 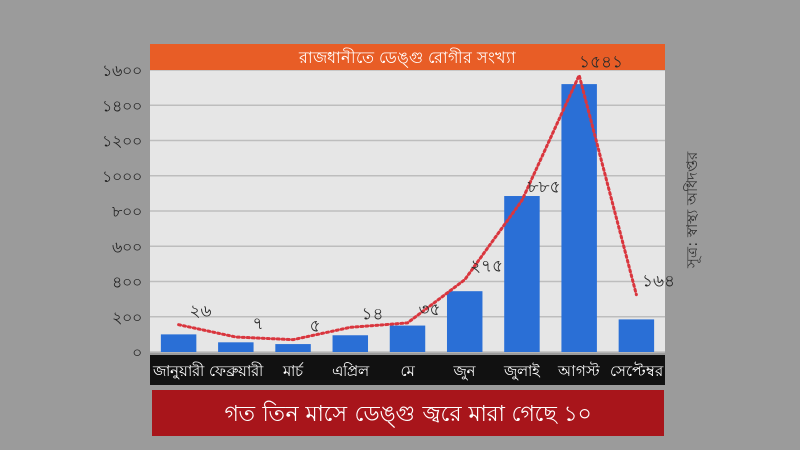 What do you see at coordinates (122, 141) in the screenshot?
I see `y-tick-label: ১২০০` at bounding box center [122, 141].